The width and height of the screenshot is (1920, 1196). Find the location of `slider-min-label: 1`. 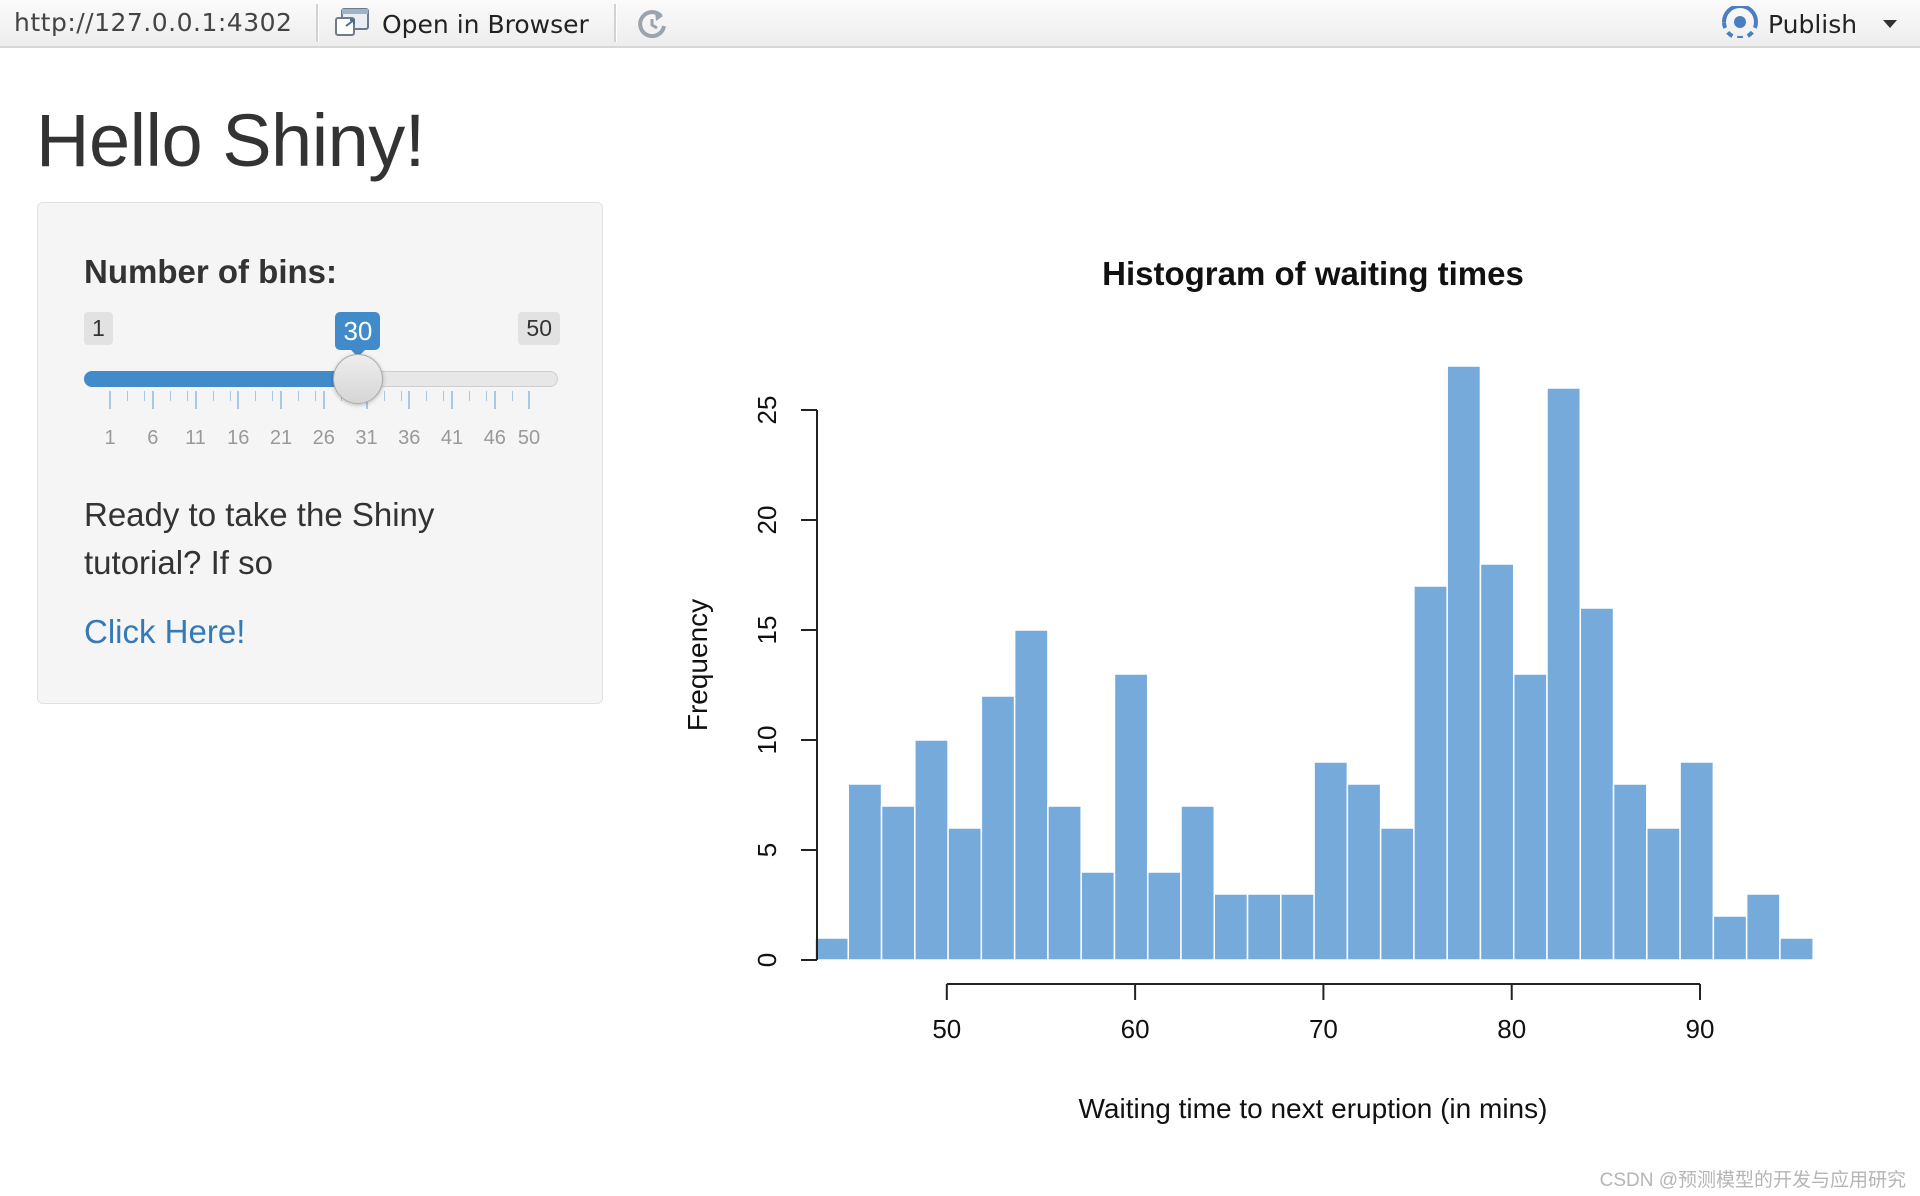

slider-min-label: 1 is located at coordinates (98, 328).